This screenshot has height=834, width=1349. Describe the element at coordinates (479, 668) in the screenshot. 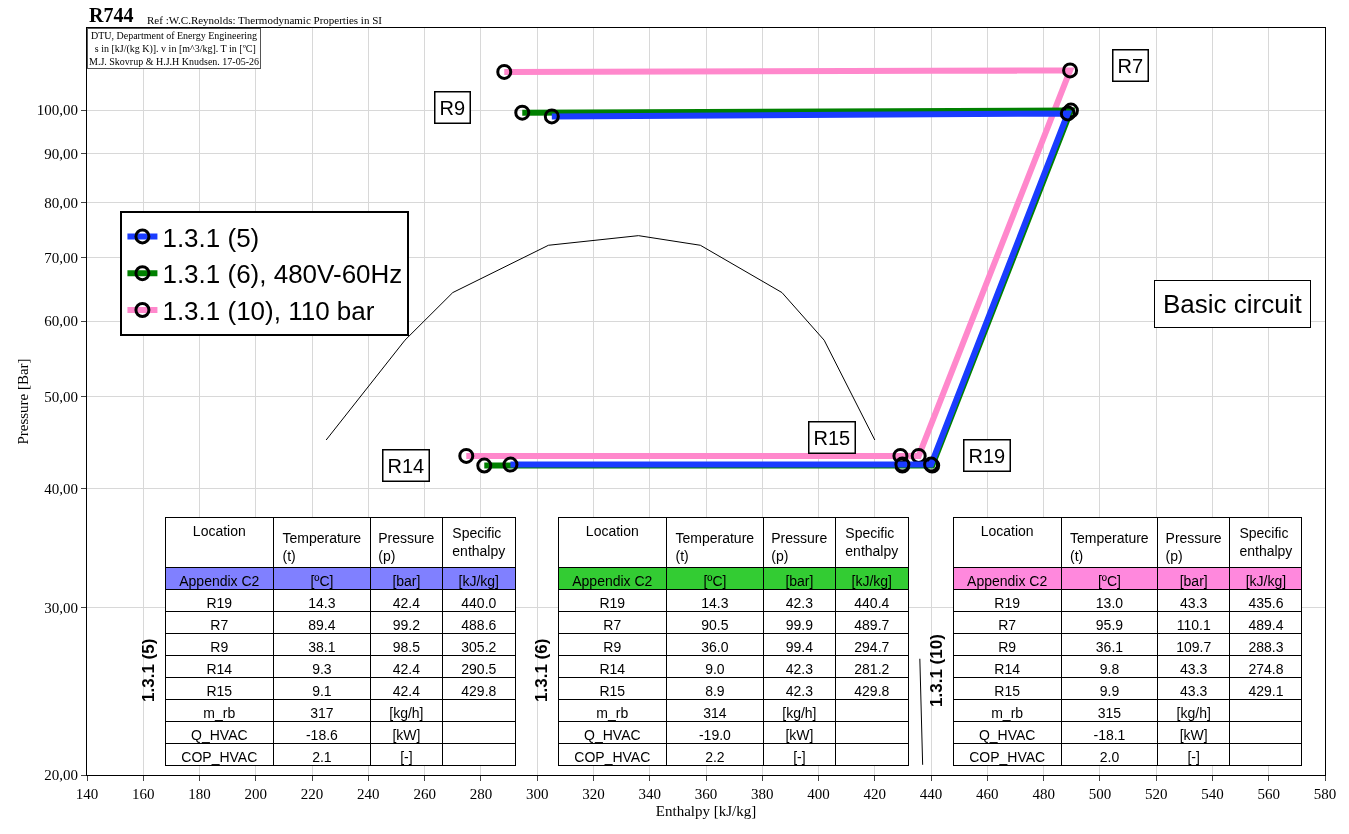

I see `text: 290.5` at that location.